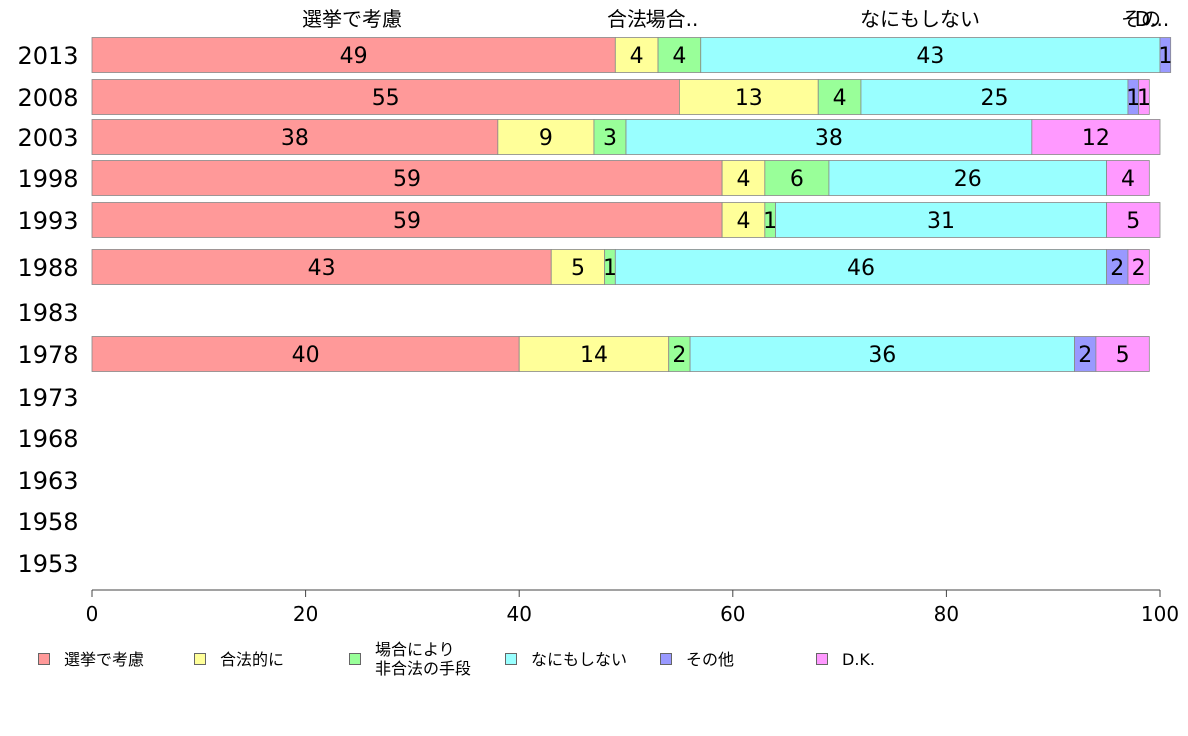  I want to click on legend-label: 選挙で考慮, so click(104, 659).